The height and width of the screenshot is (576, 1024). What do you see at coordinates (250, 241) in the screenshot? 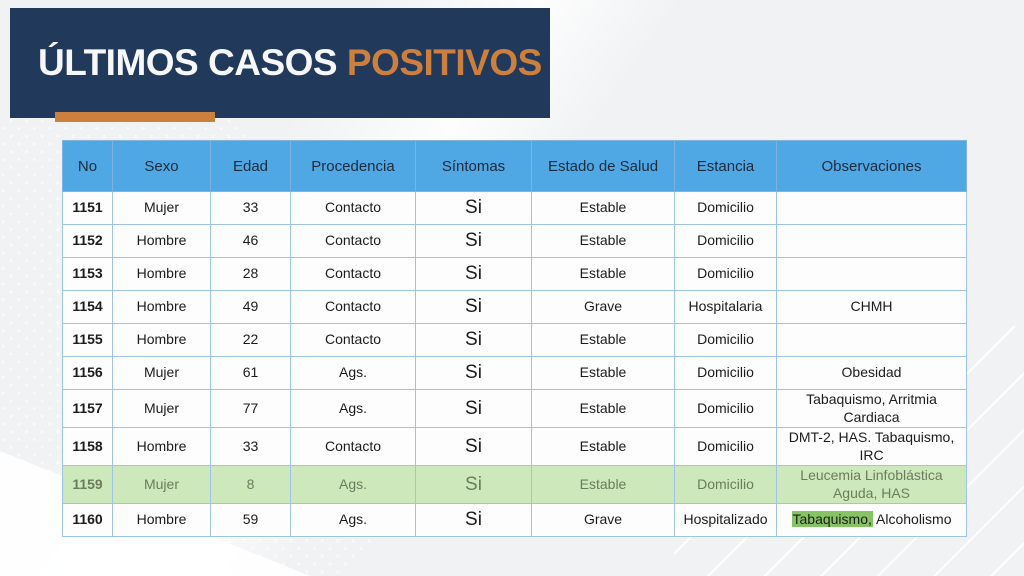
I see `cell-edad: 46` at bounding box center [250, 241].